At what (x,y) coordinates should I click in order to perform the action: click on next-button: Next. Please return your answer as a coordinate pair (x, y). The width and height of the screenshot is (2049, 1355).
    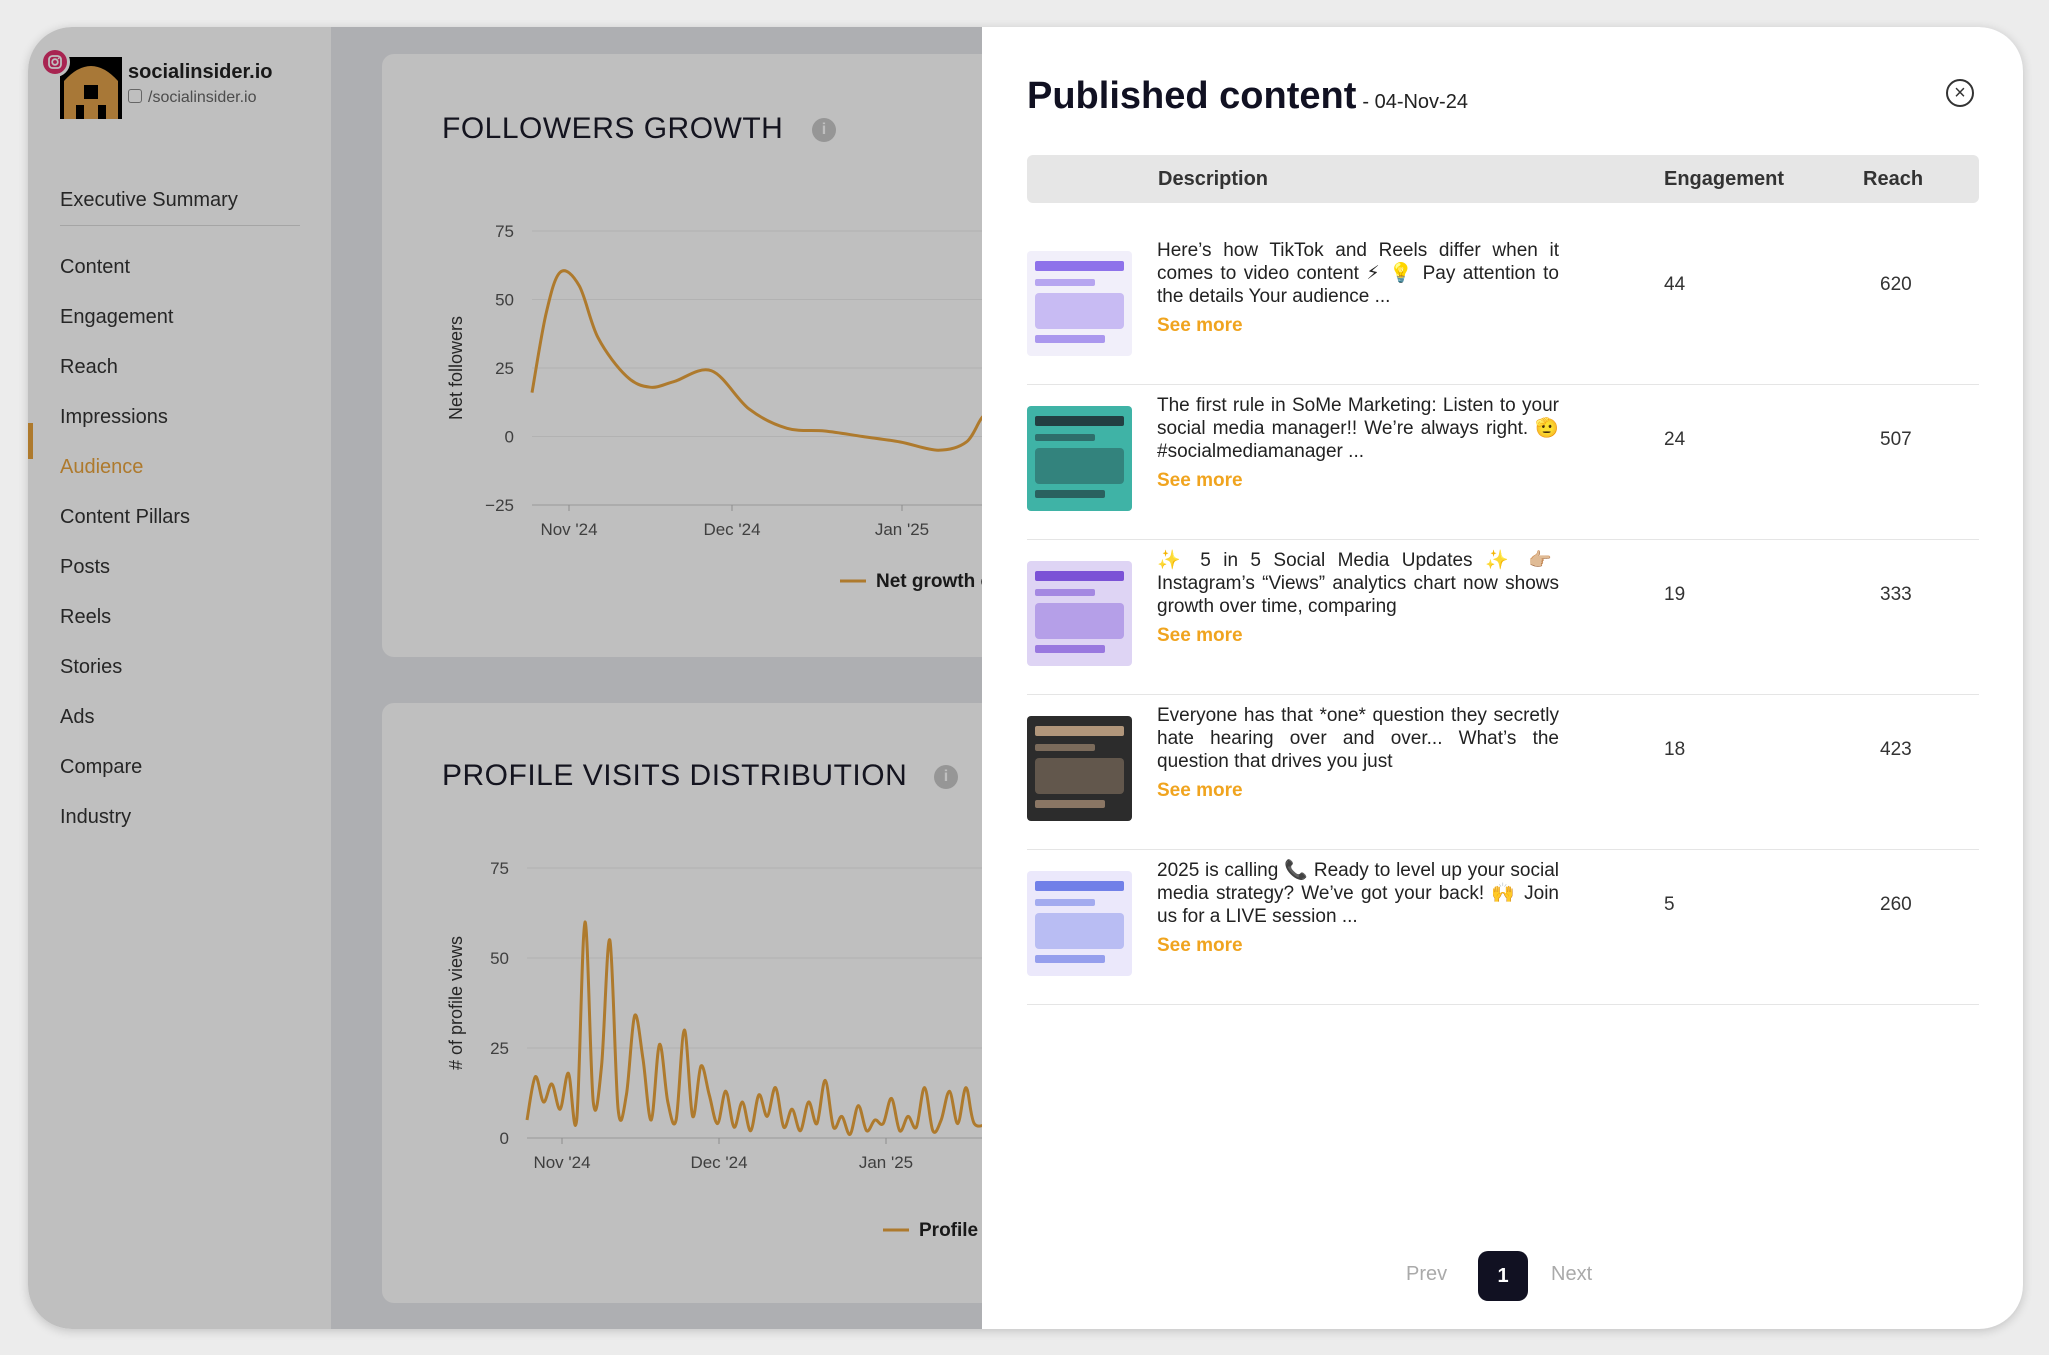
    Looking at the image, I should click on (1572, 1274).